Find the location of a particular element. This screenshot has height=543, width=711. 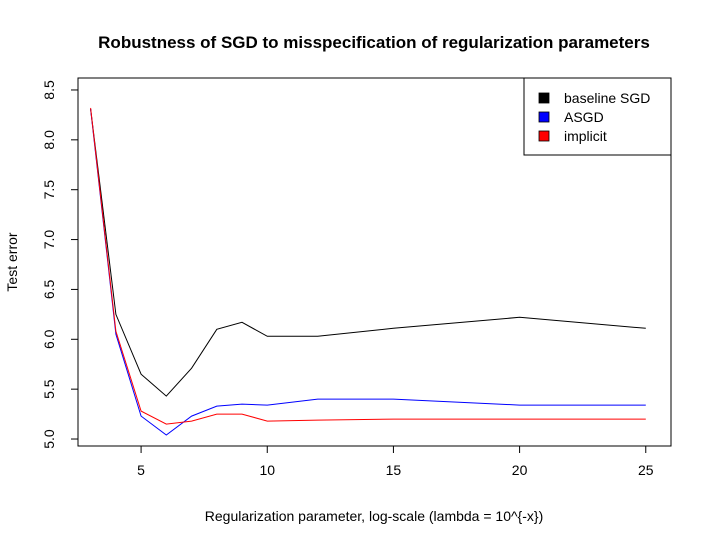

y-tick-label: 8.5 is located at coordinates (49, 90).